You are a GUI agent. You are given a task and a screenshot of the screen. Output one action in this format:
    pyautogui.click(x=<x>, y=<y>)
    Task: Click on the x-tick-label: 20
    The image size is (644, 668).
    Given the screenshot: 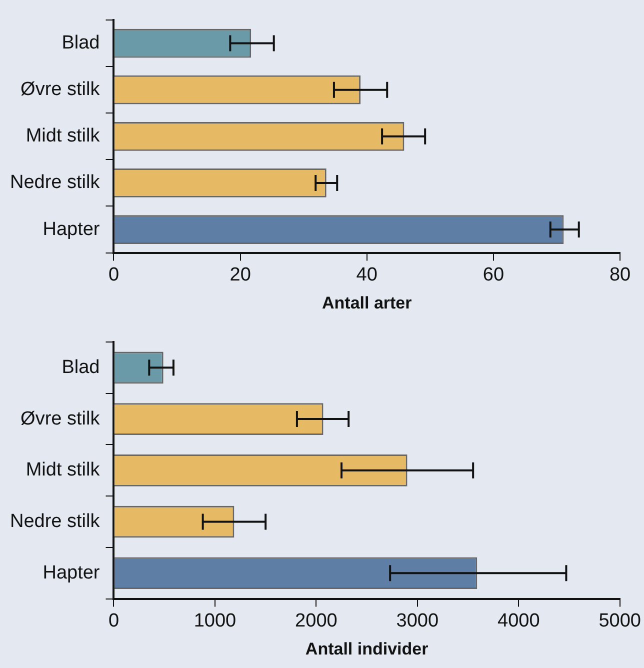 What is the action you would take?
    pyautogui.click(x=240, y=275)
    